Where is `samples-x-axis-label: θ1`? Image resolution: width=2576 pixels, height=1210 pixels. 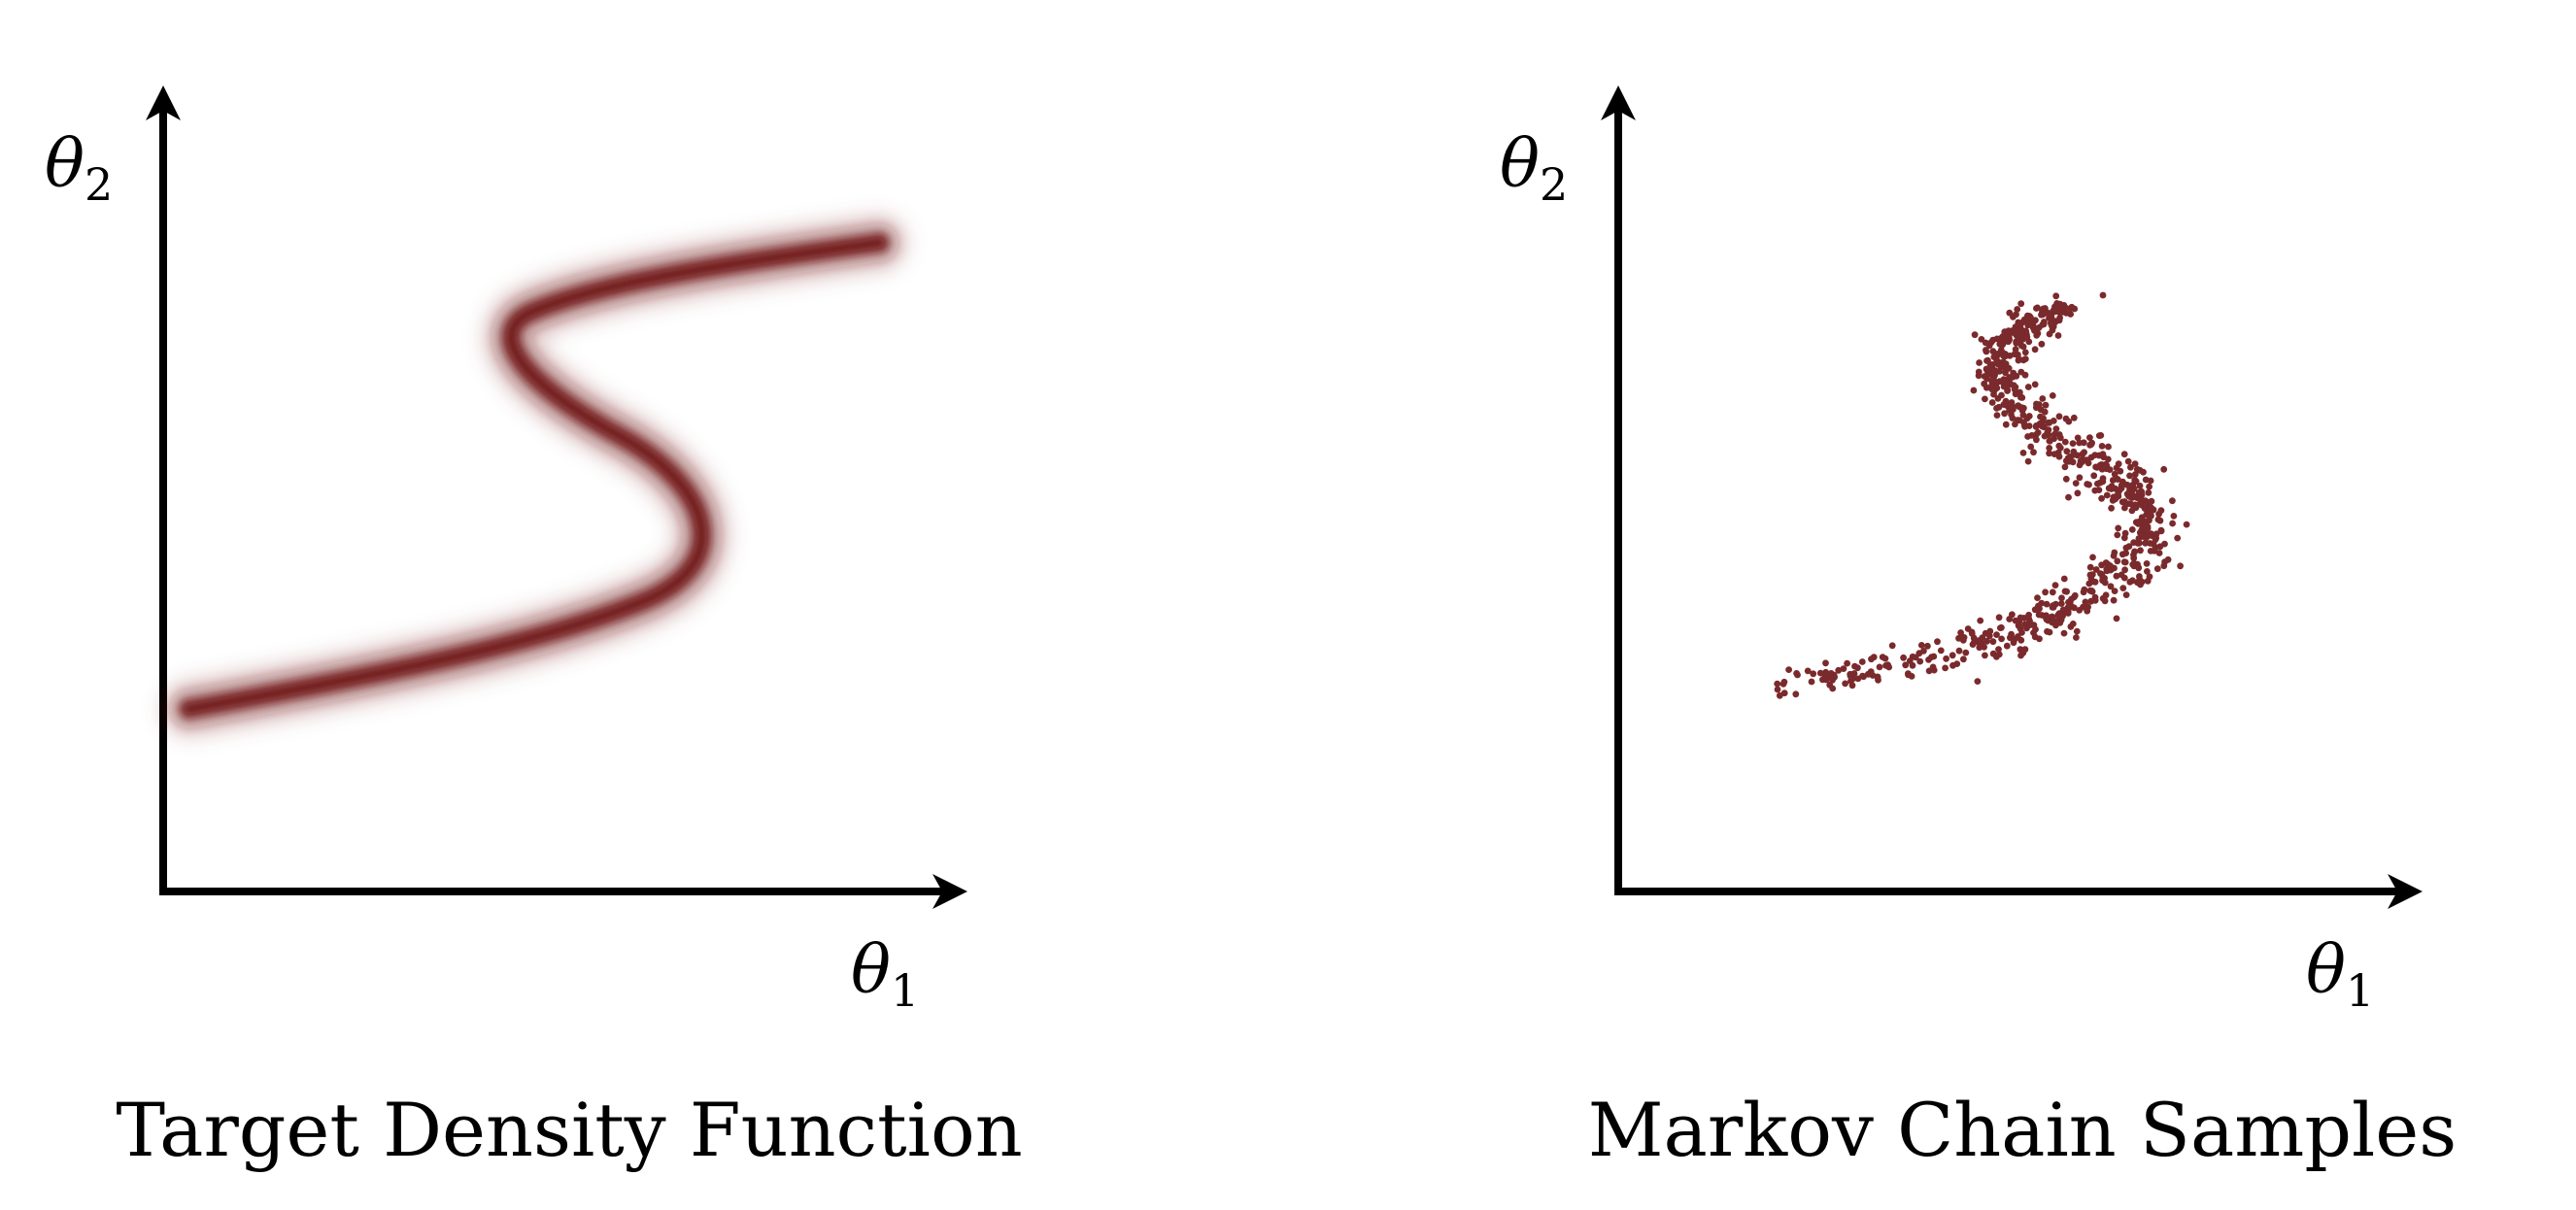 samples-x-axis-label: θ1 is located at coordinates (2340, 974).